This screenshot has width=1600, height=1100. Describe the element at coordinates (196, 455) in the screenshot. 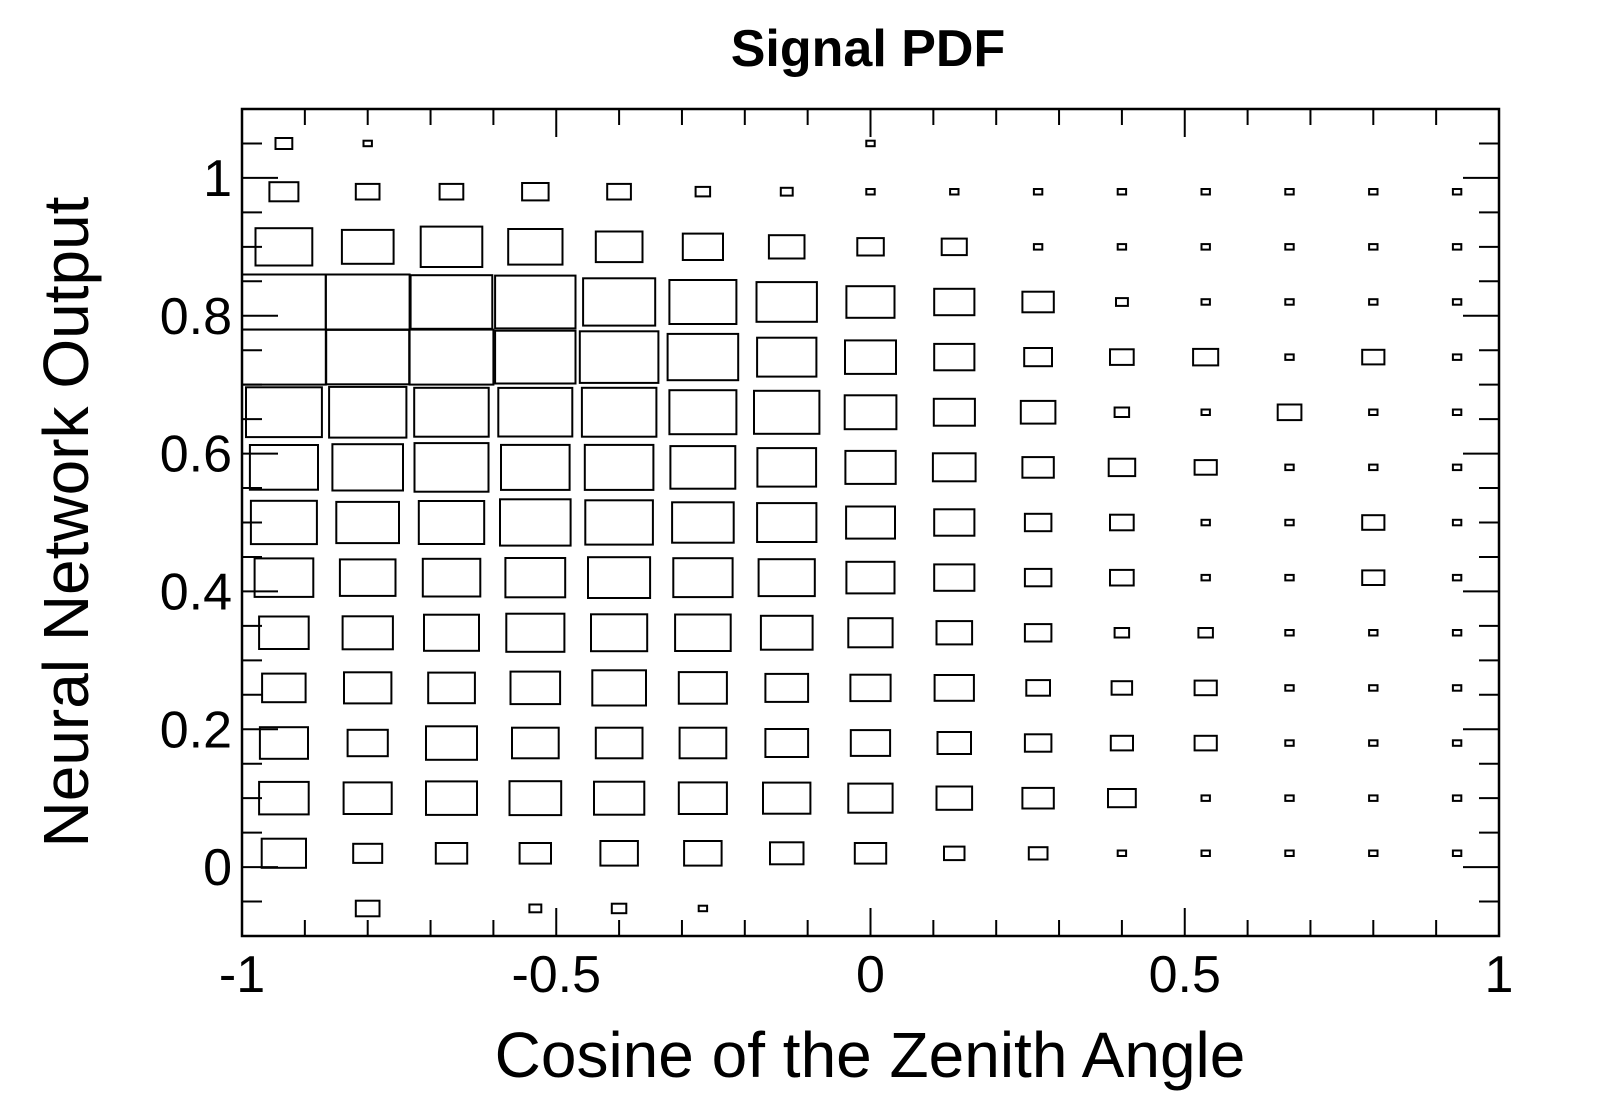

I see `y-tick-label: 0.6` at that location.